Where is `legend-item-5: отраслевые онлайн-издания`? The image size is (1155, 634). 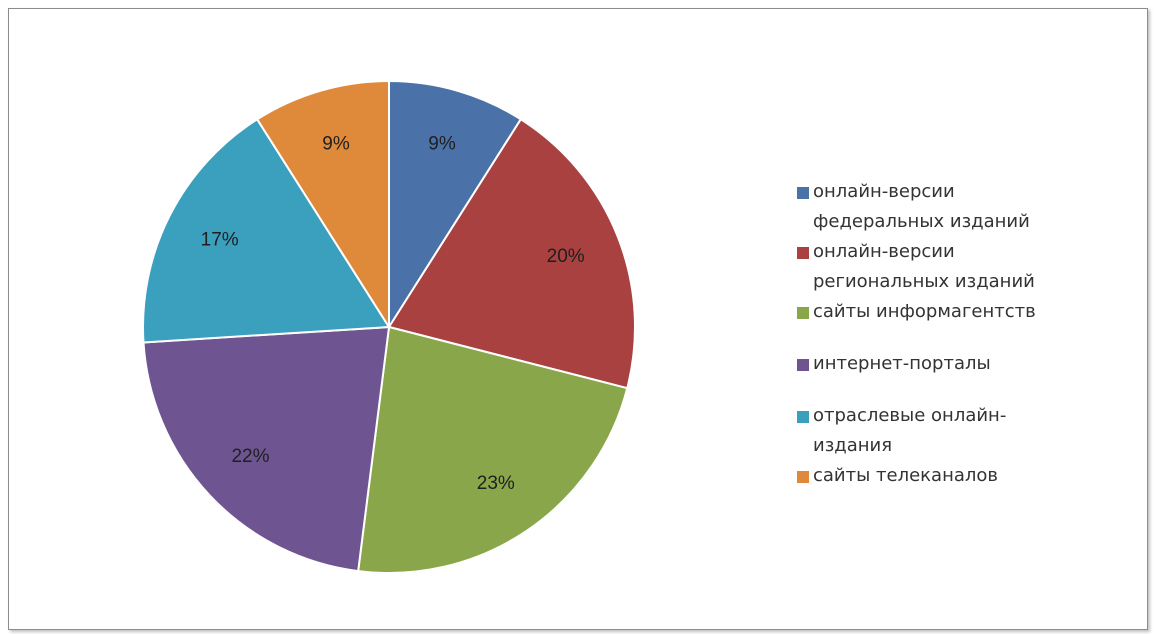 legend-item-5: отраслевые онлайн-издания is located at coordinates (956, 431).